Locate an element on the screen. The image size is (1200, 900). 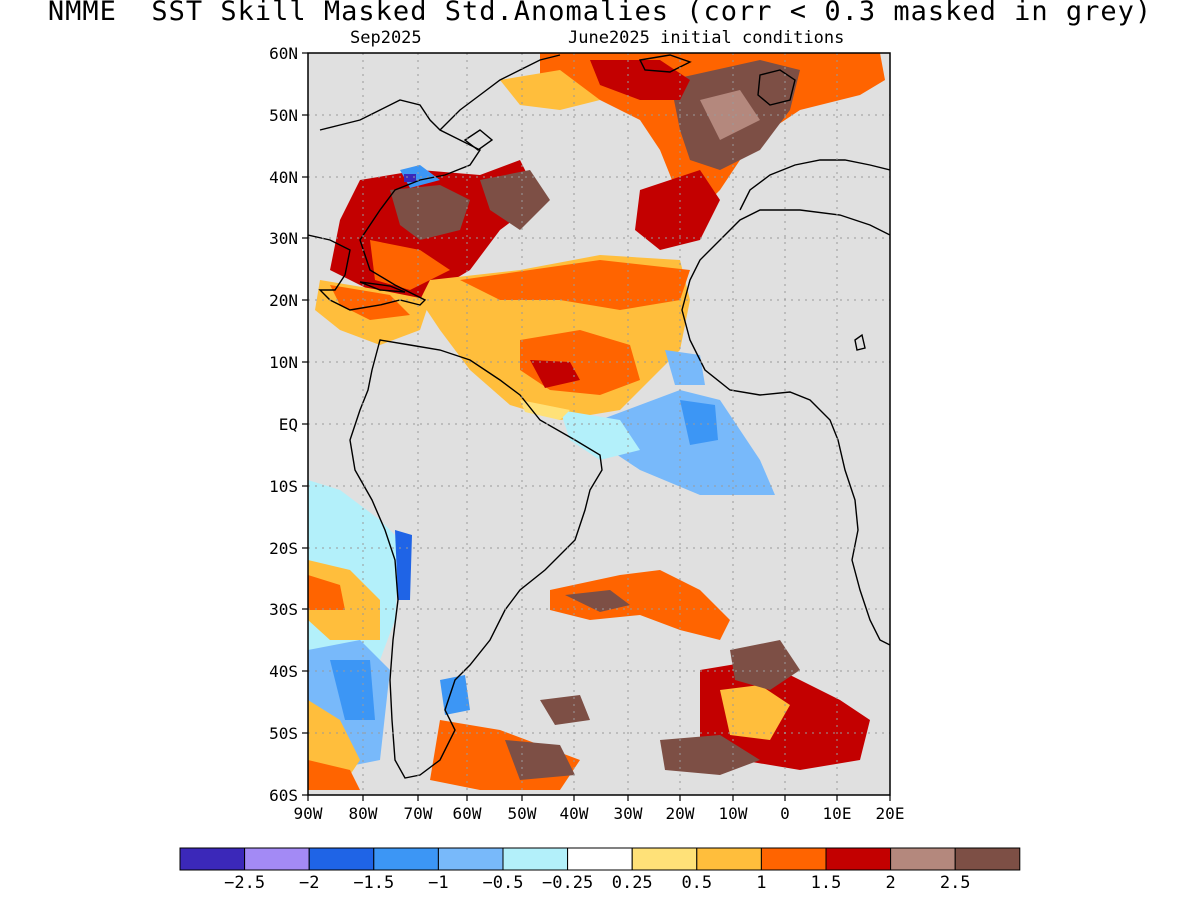
lon-label: 20E is located at coordinates (890, 813).